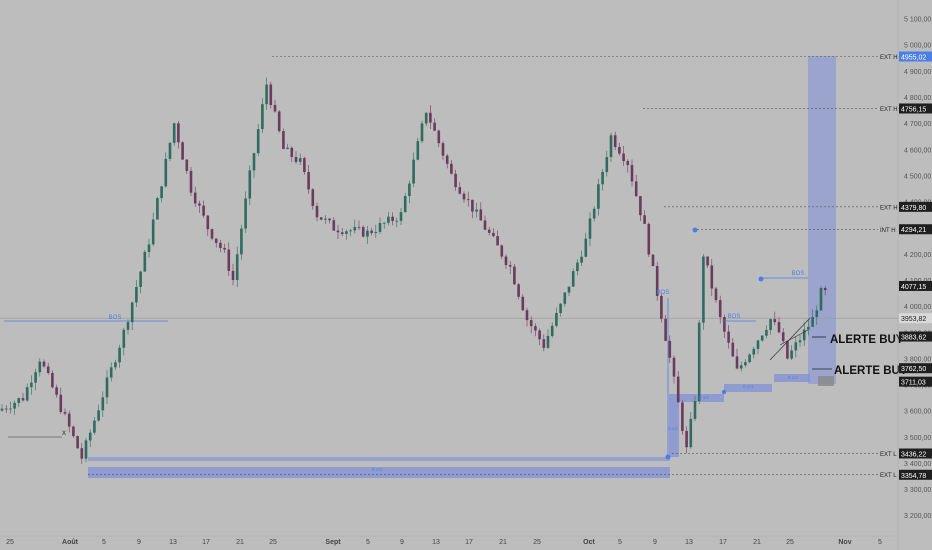 Image resolution: width=932 pixels, height=550 pixels. What do you see at coordinates (503, 542) in the screenshot?
I see `x-tick-label: 21` at bounding box center [503, 542].